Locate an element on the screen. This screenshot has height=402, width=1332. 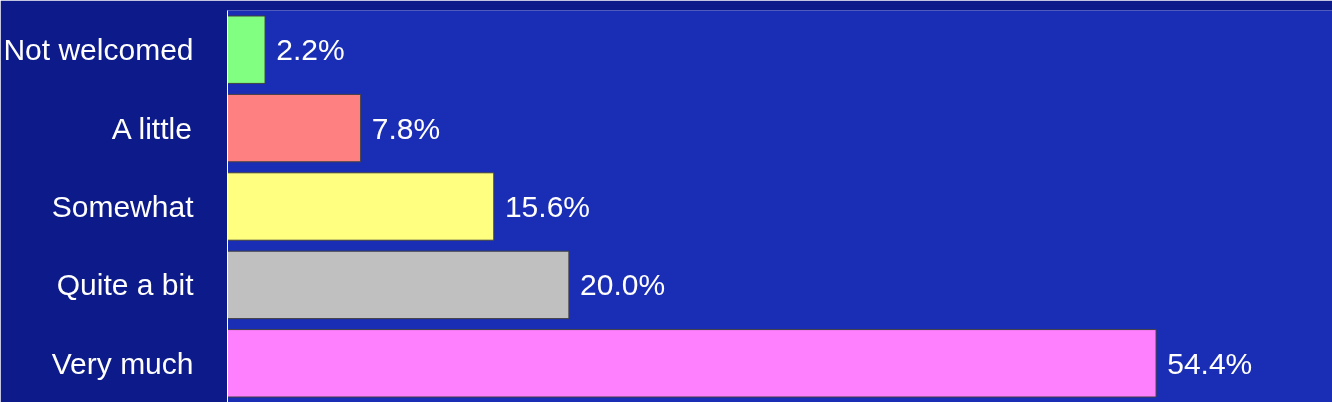
y-tick-label: Very much is located at coordinates (122, 363).